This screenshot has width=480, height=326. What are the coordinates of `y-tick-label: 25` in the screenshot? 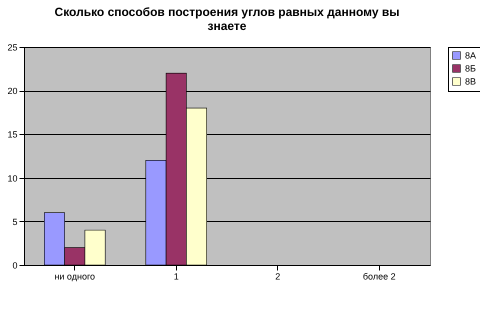 It's located at (12, 47).